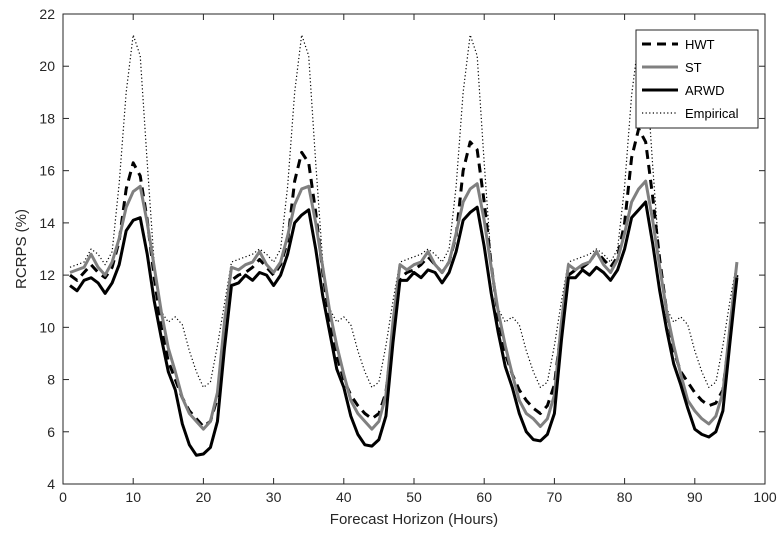 The width and height of the screenshot is (784, 544). Describe the element at coordinates (133, 497) in the screenshot. I see `x-tick-label: 10` at that location.